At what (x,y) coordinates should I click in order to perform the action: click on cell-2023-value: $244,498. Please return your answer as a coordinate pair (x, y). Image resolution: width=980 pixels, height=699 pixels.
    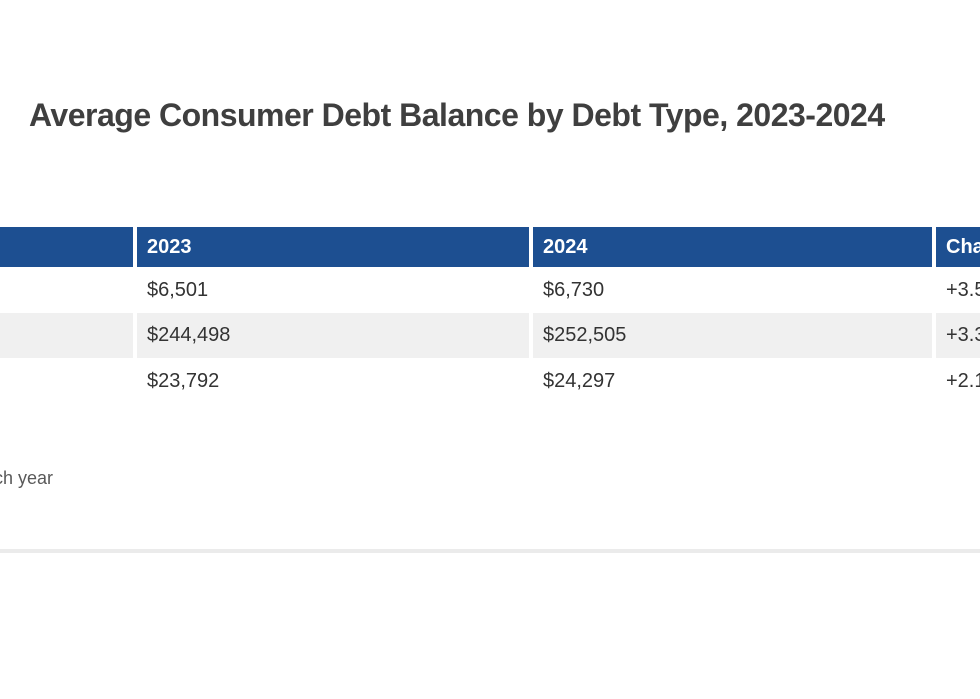
    Looking at the image, I should click on (331, 335).